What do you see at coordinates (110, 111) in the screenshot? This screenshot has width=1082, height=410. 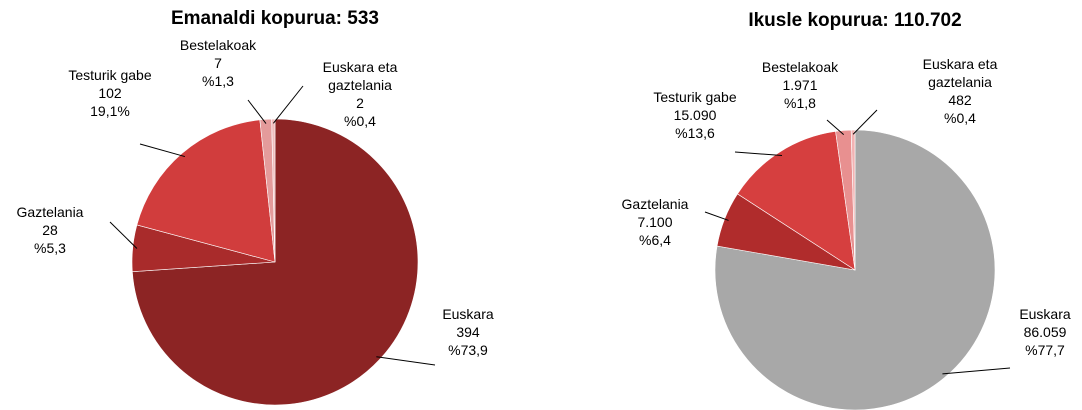 I see `label-percentage: 19,1%` at bounding box center [110, 111].